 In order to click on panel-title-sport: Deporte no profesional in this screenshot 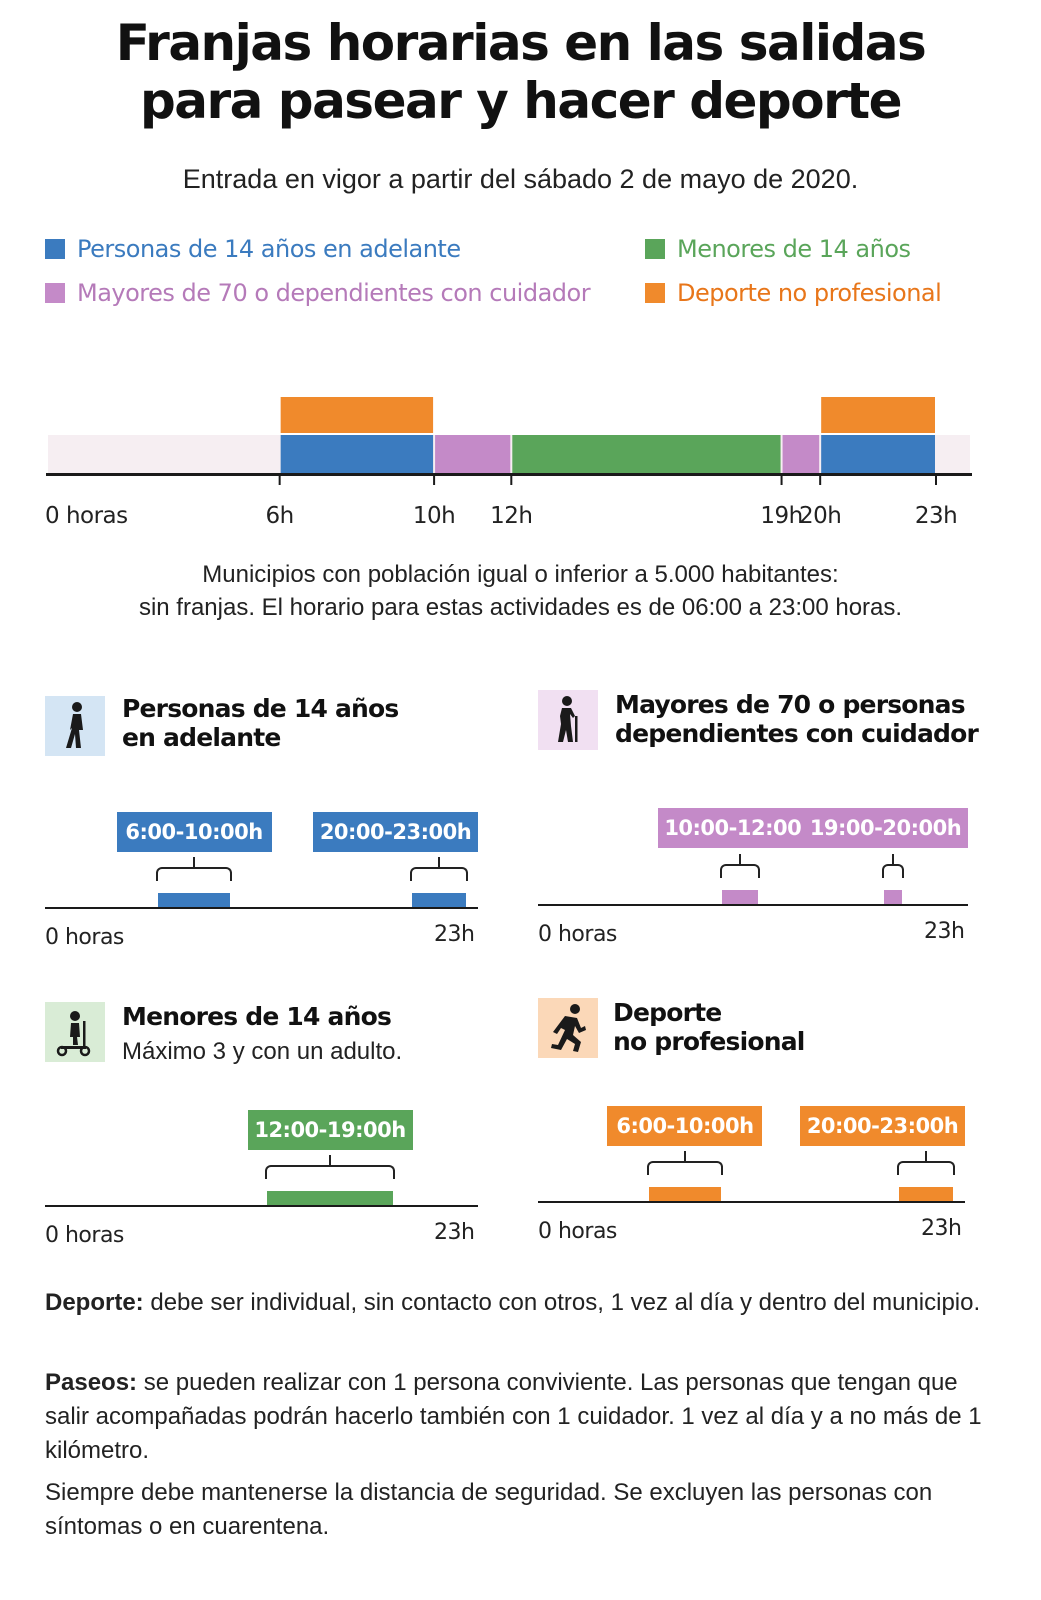, I will do `click(709, 1027)`.